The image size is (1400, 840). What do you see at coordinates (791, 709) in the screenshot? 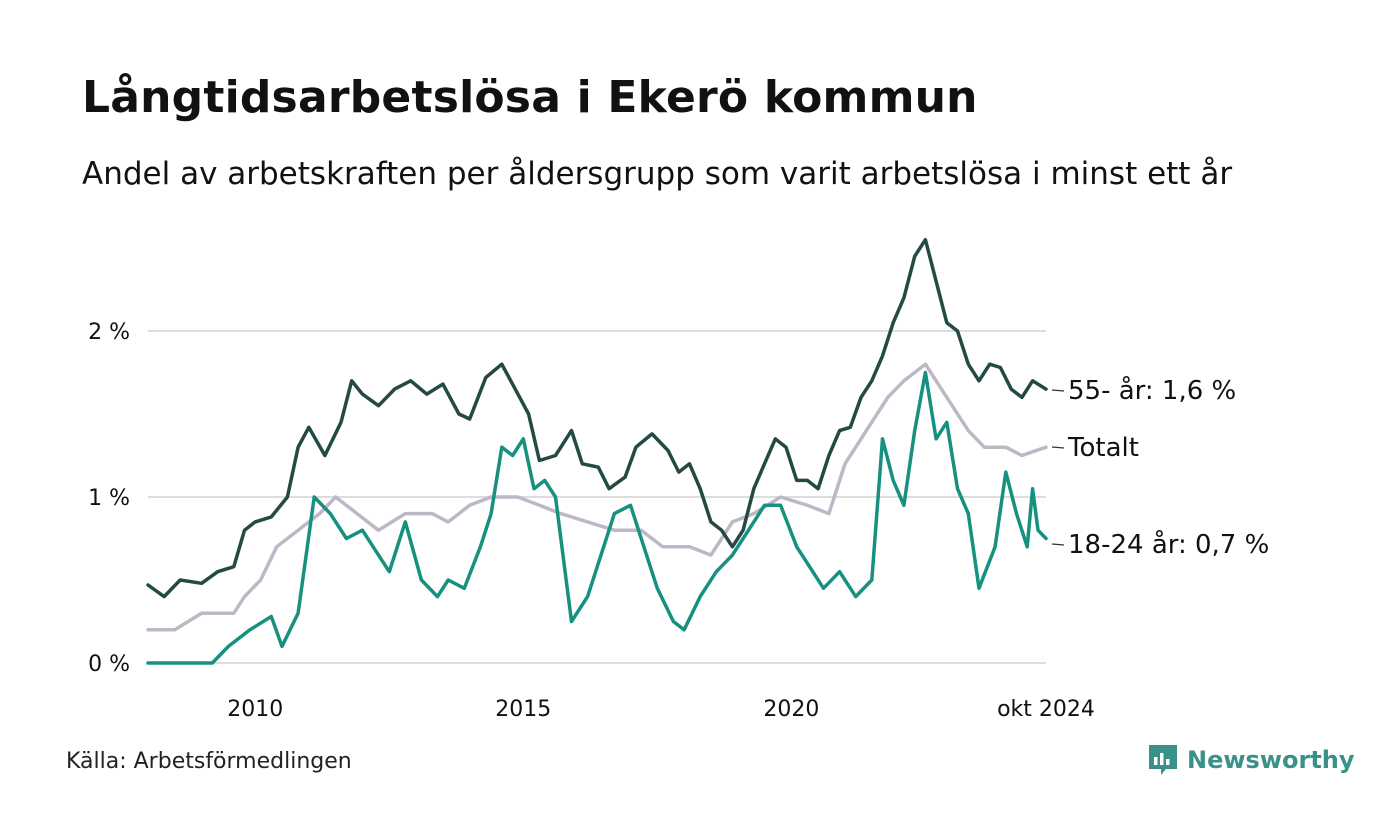
I see `x-tick-label: 2020` at bounding box center [791, 709].